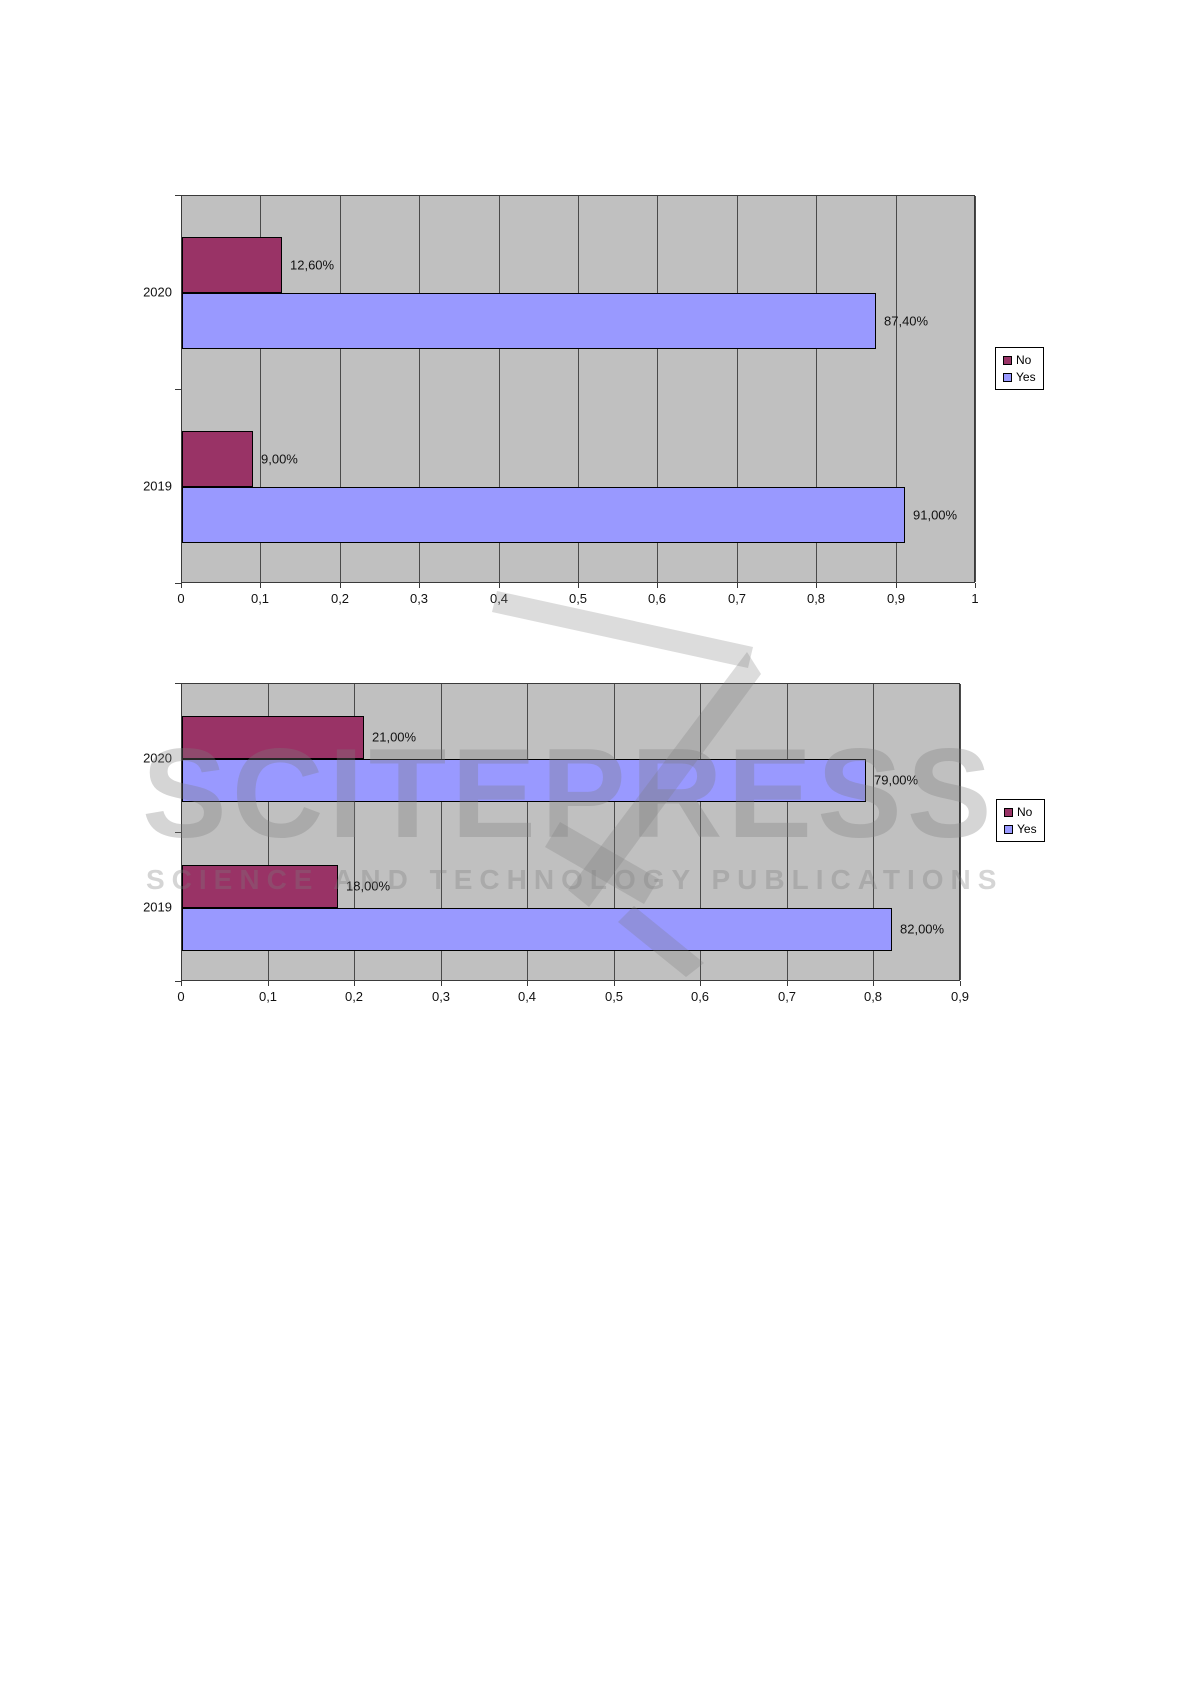 The width and height of the screenshot is (1191, 1684). Describe the element at coordinates (368, 886) in the screenshot. I see `bar-value-label: 18,00%` at that location.